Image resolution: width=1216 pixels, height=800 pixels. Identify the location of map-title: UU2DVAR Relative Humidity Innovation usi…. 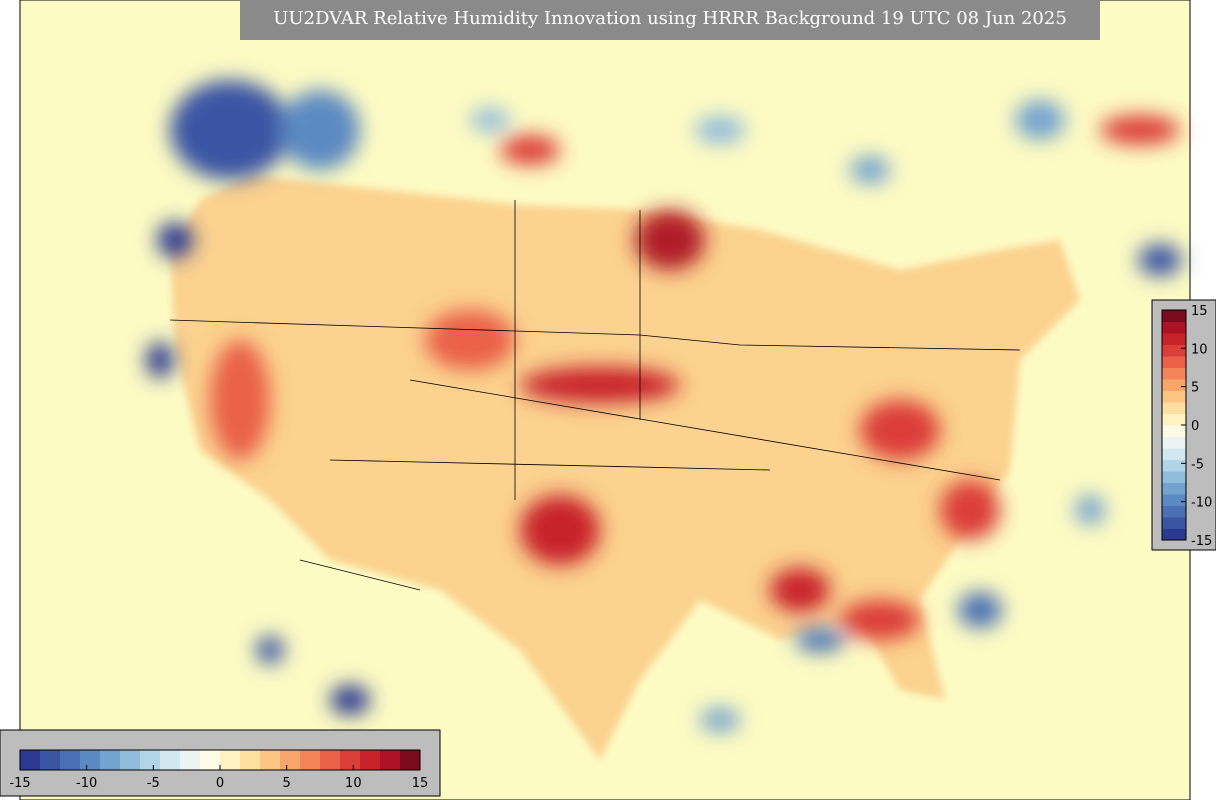
(670, 18).